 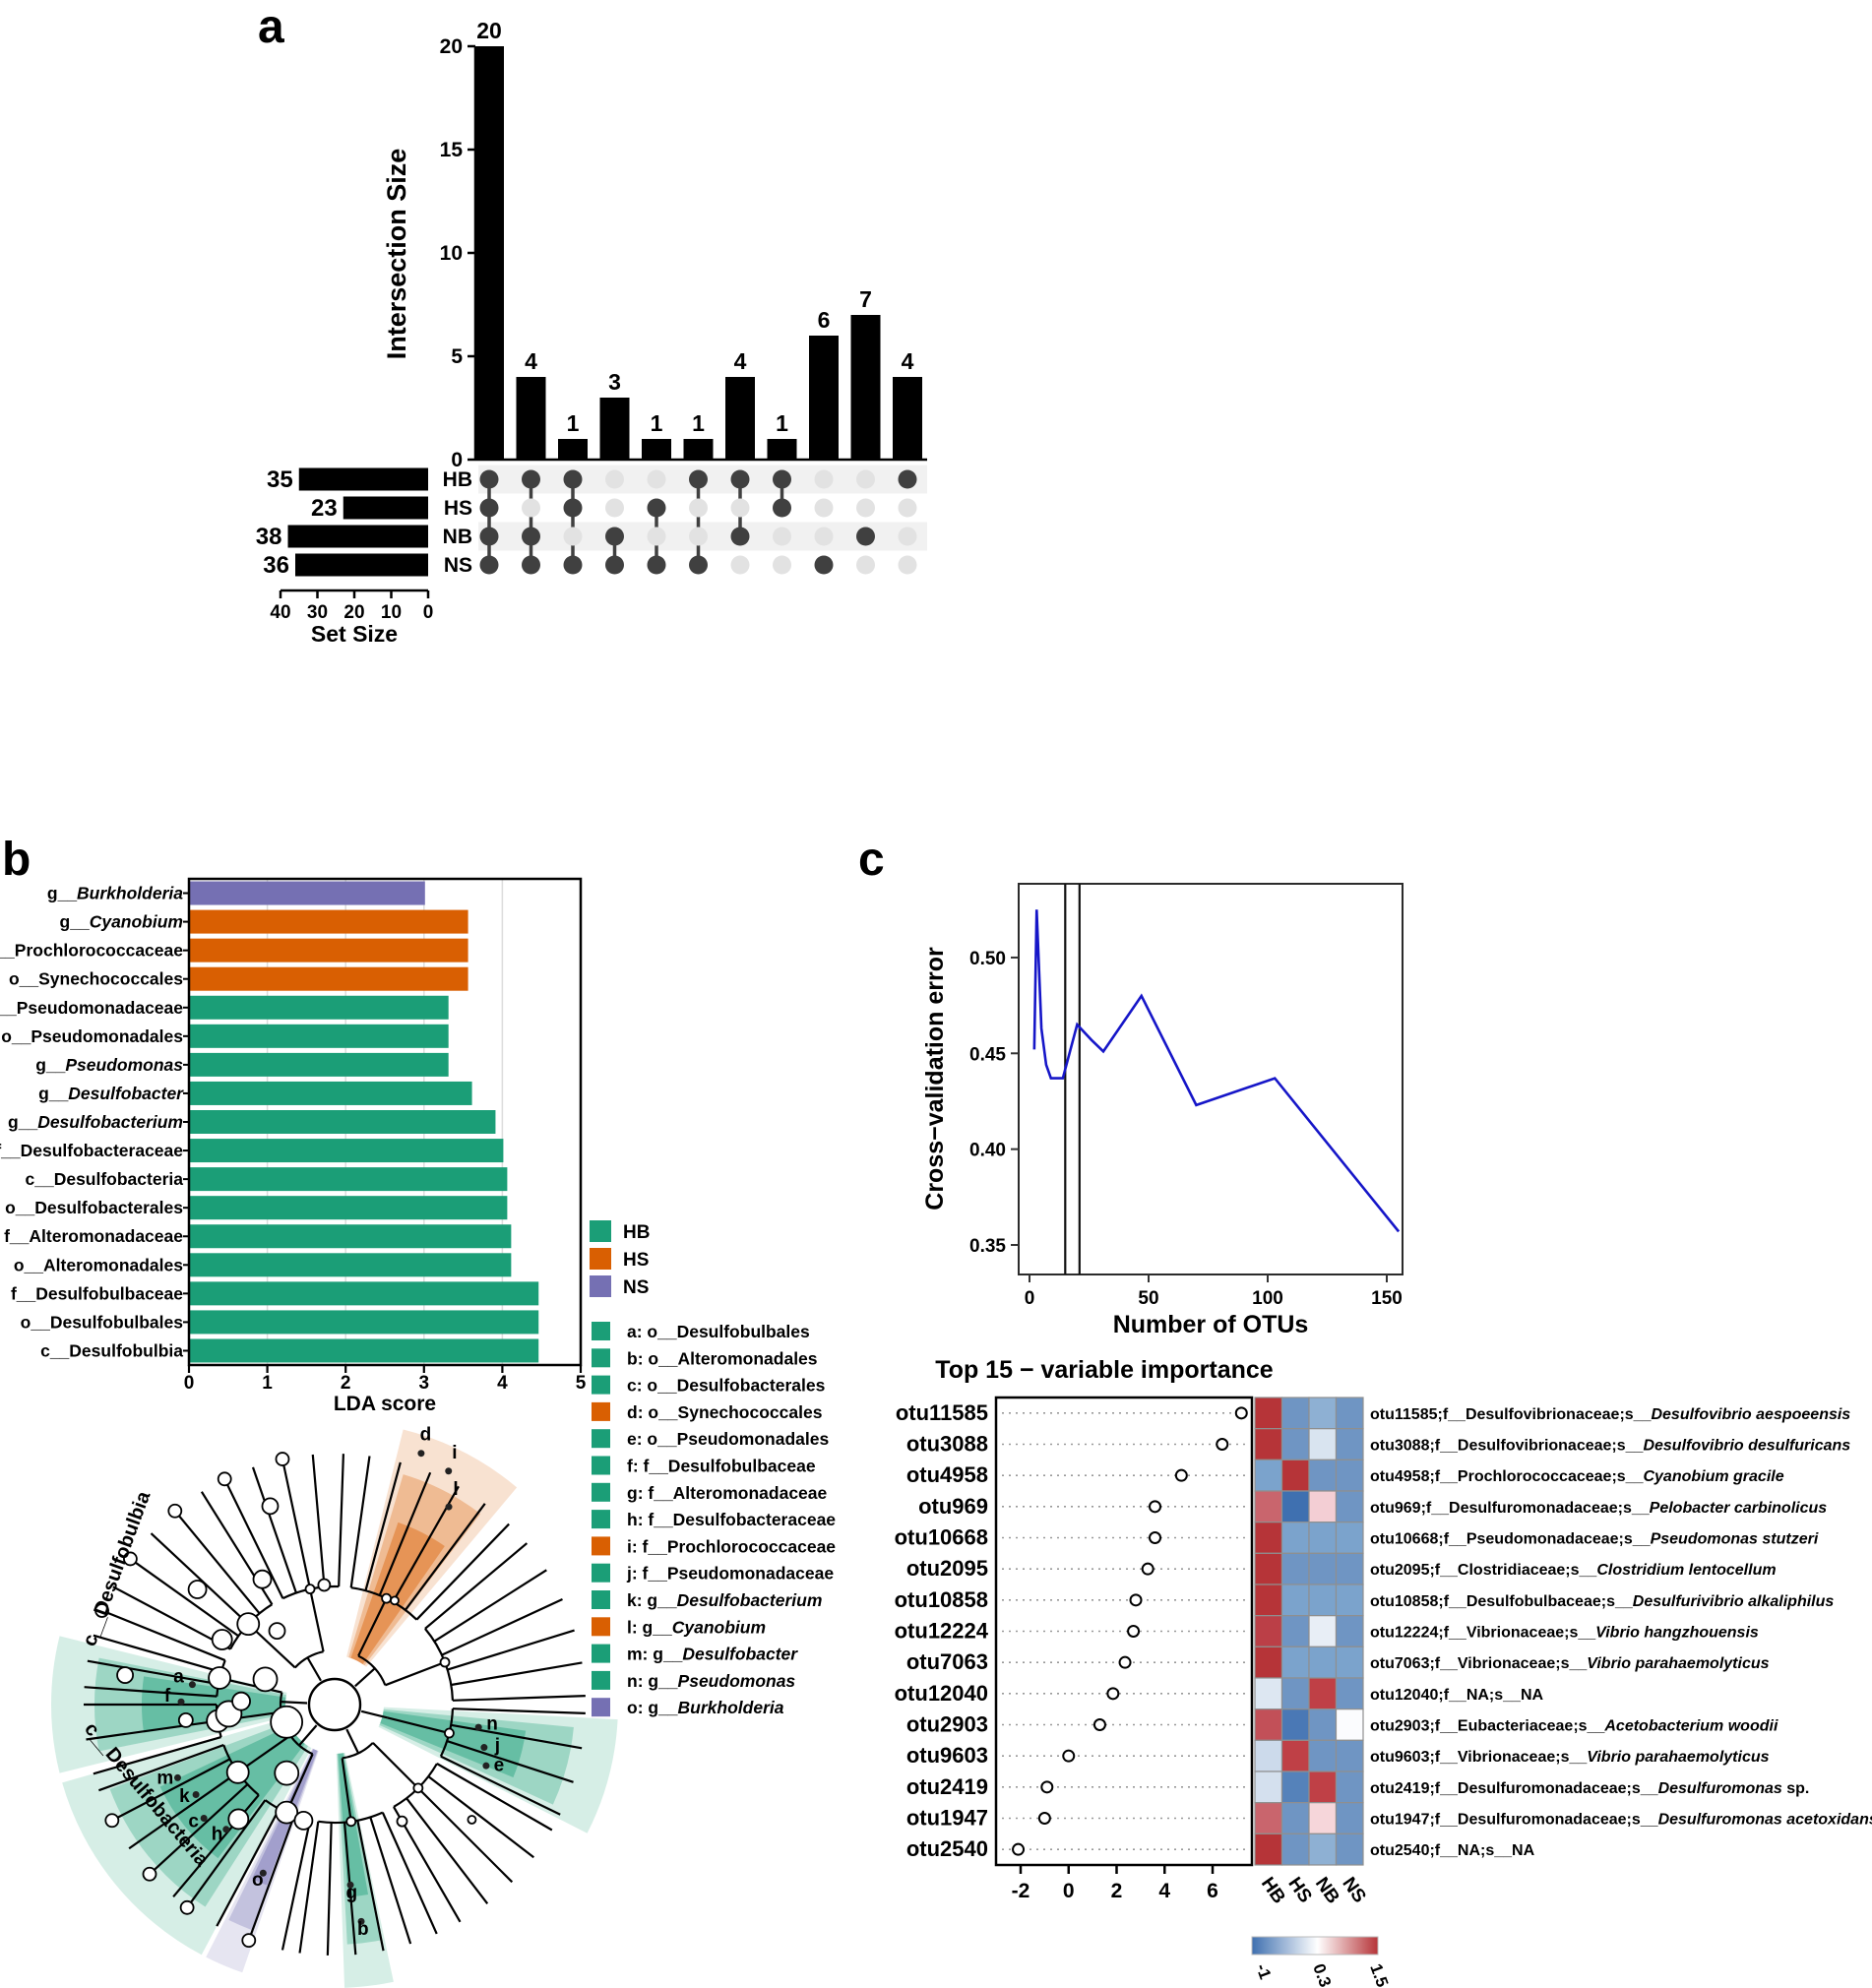 What do you see at coordinates (452, 150) in the screenshot?
I see `y-tick-label: 15` at bounding box center [452, 150].